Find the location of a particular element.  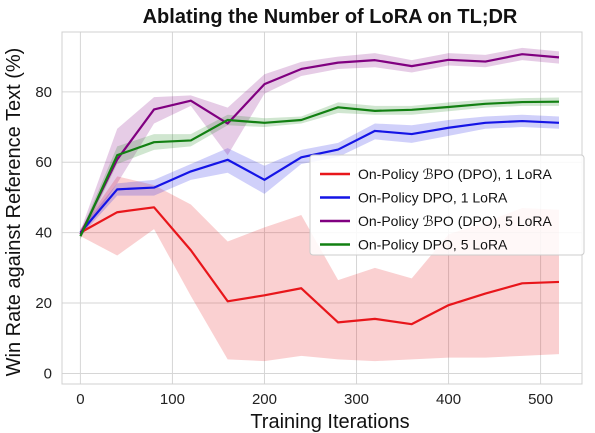

legend-label-2: On-Policy DPO, 1 LoRA is located at coordinates (433, 198).